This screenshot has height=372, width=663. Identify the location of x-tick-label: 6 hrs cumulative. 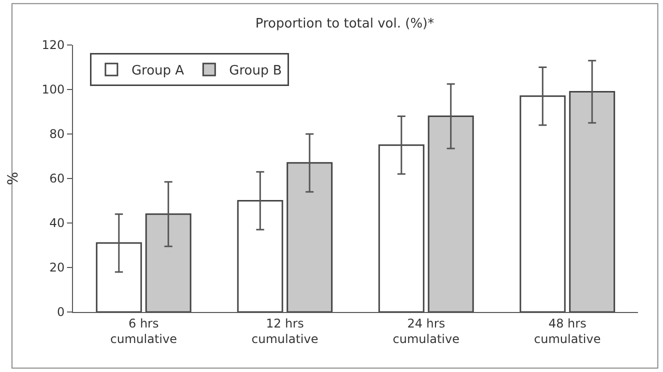
(143, 331).